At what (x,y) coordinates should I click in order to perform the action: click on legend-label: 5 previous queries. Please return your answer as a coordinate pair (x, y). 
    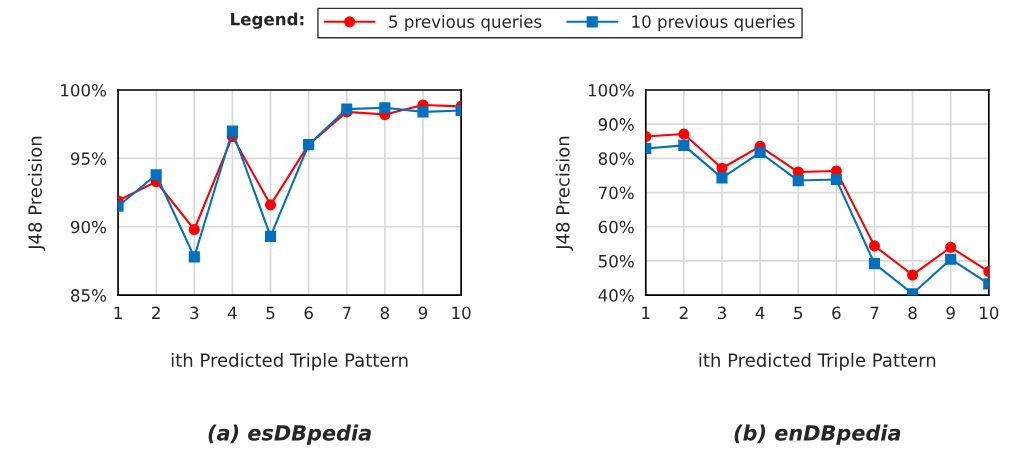
    Looking at the image, I should click on (465, 23).